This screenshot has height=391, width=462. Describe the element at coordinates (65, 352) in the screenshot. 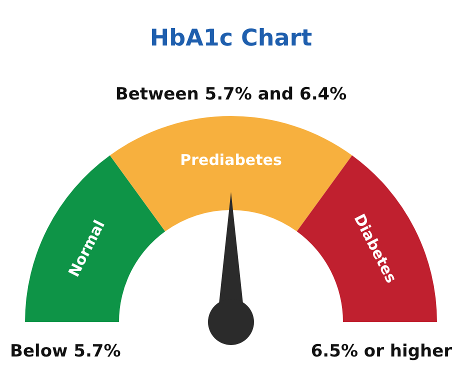

I see `text: Below 5.7%` at that location.